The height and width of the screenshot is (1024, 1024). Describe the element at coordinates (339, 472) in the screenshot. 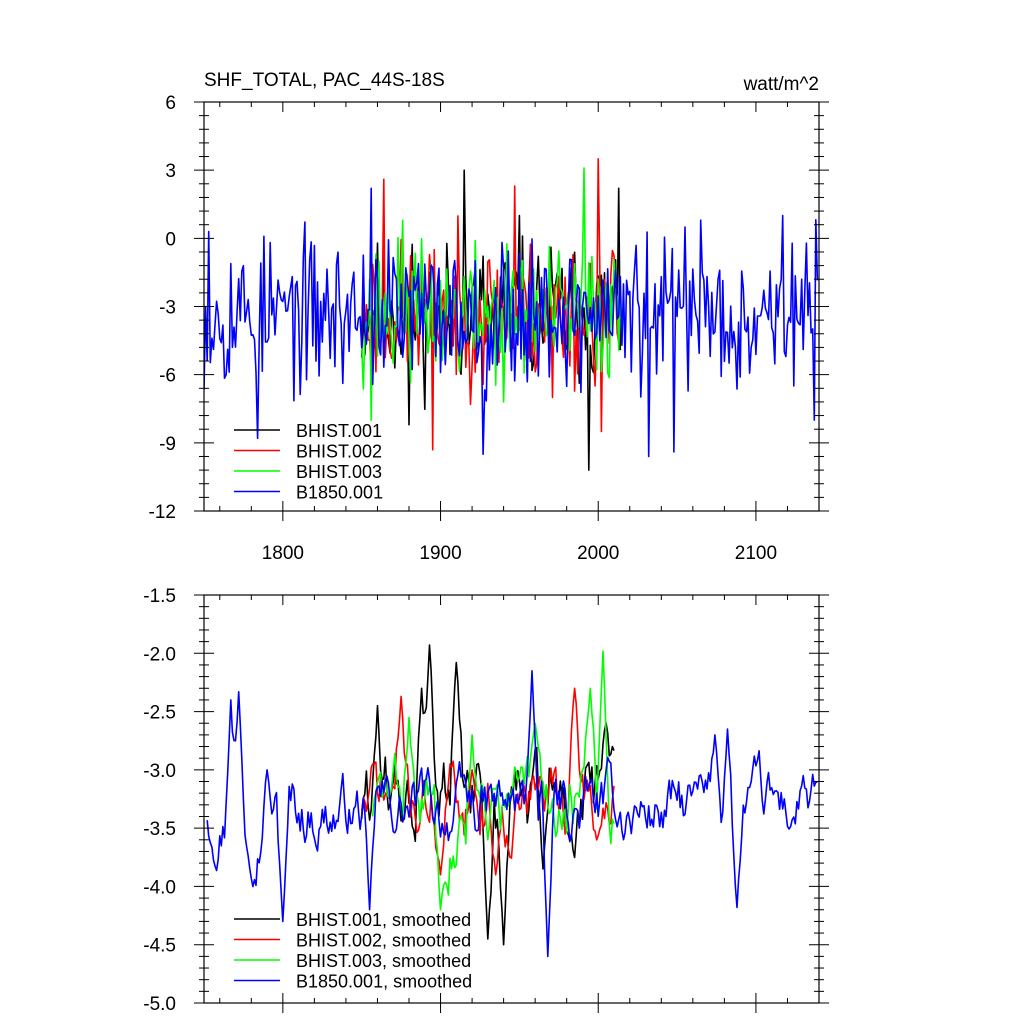

I see `legend-label: BHIST.003` at that location.